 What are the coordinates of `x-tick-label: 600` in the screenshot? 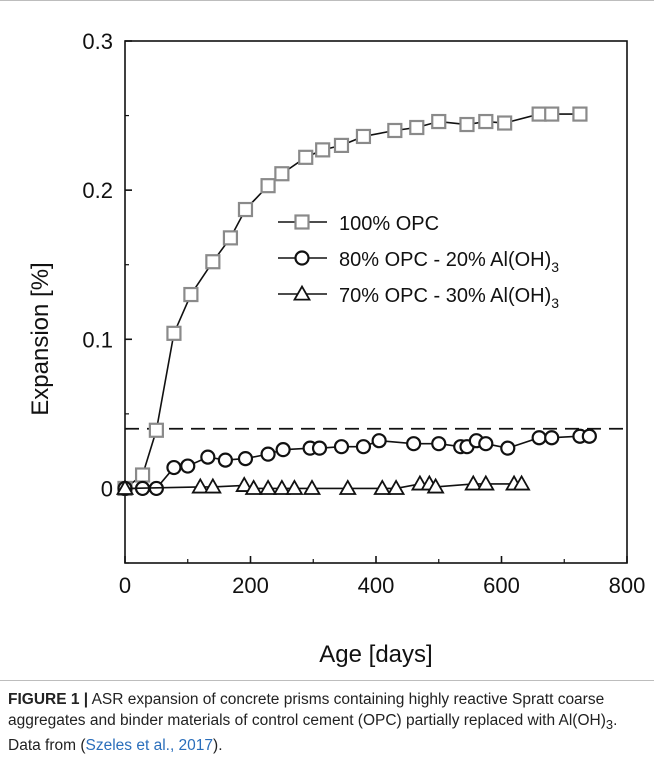 It's located at (501, 585).